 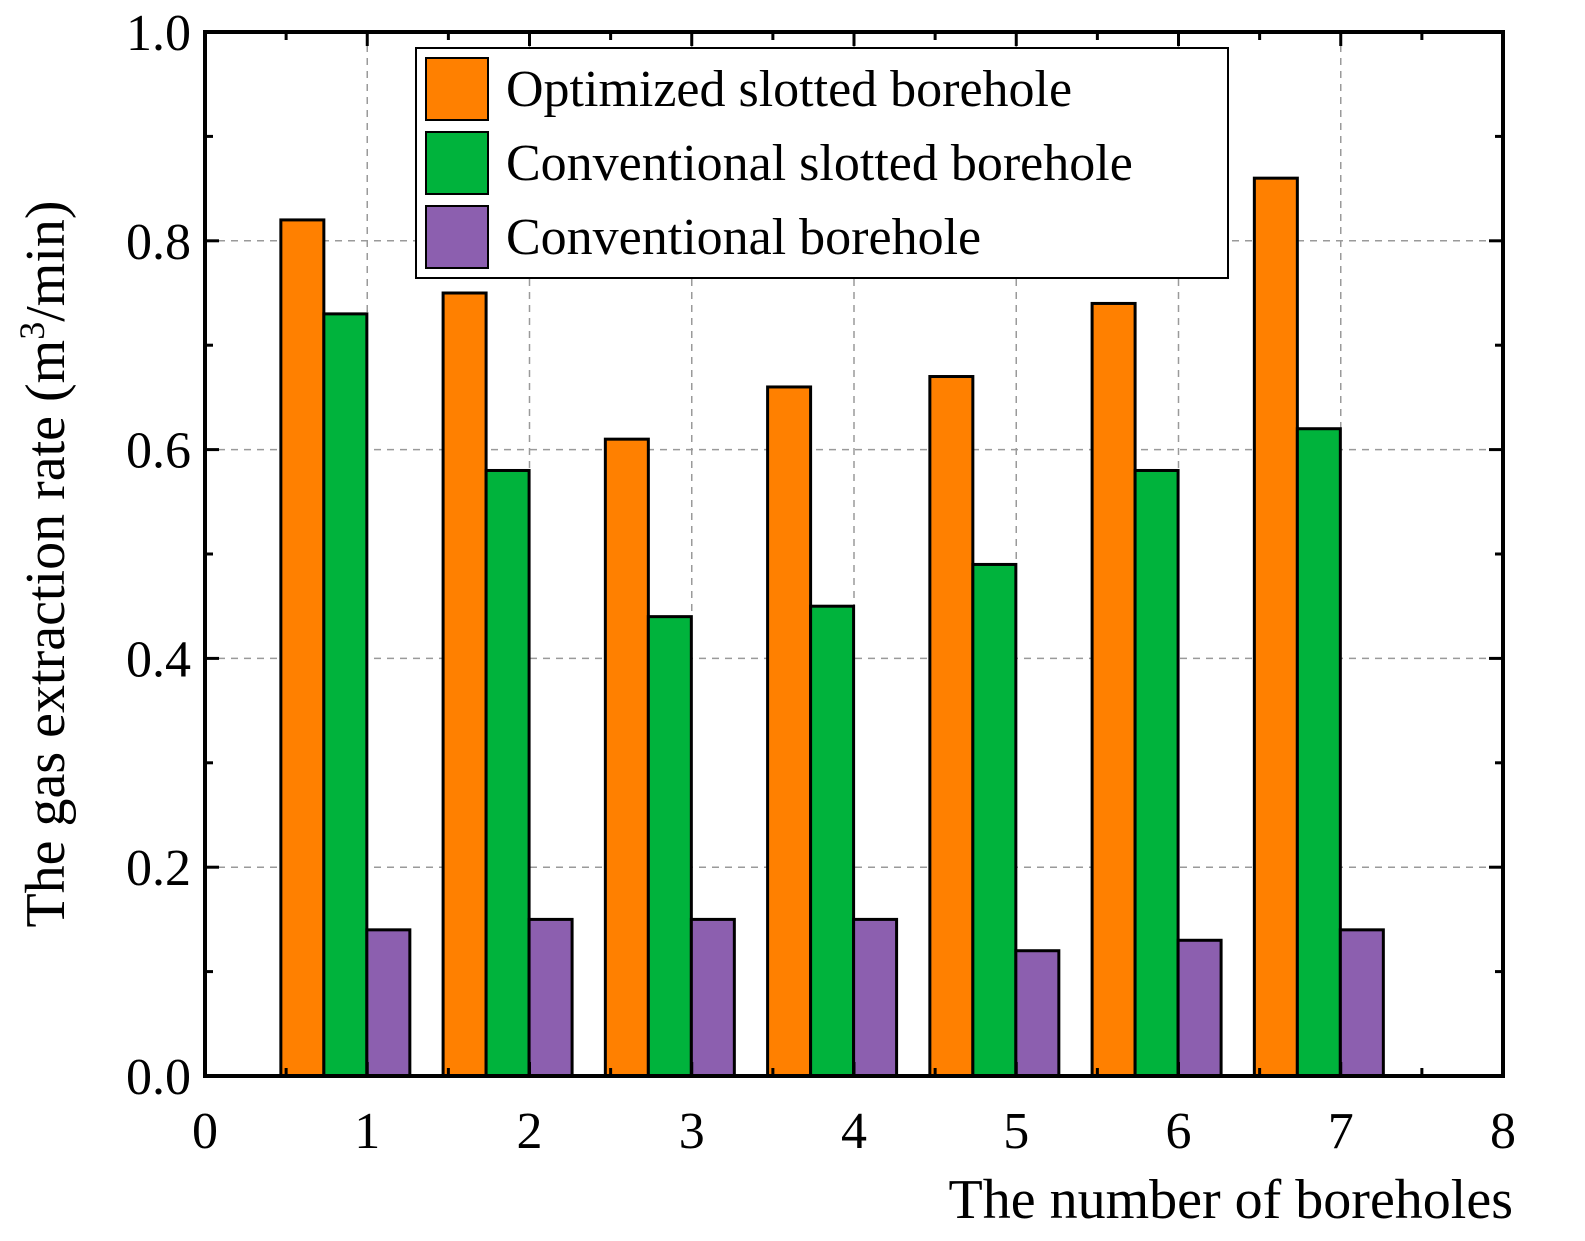 What do you see at coordinates (158, 451) in the screenshot?
I see `y-tick-label: 0.6` at bounding box center [158, 451].